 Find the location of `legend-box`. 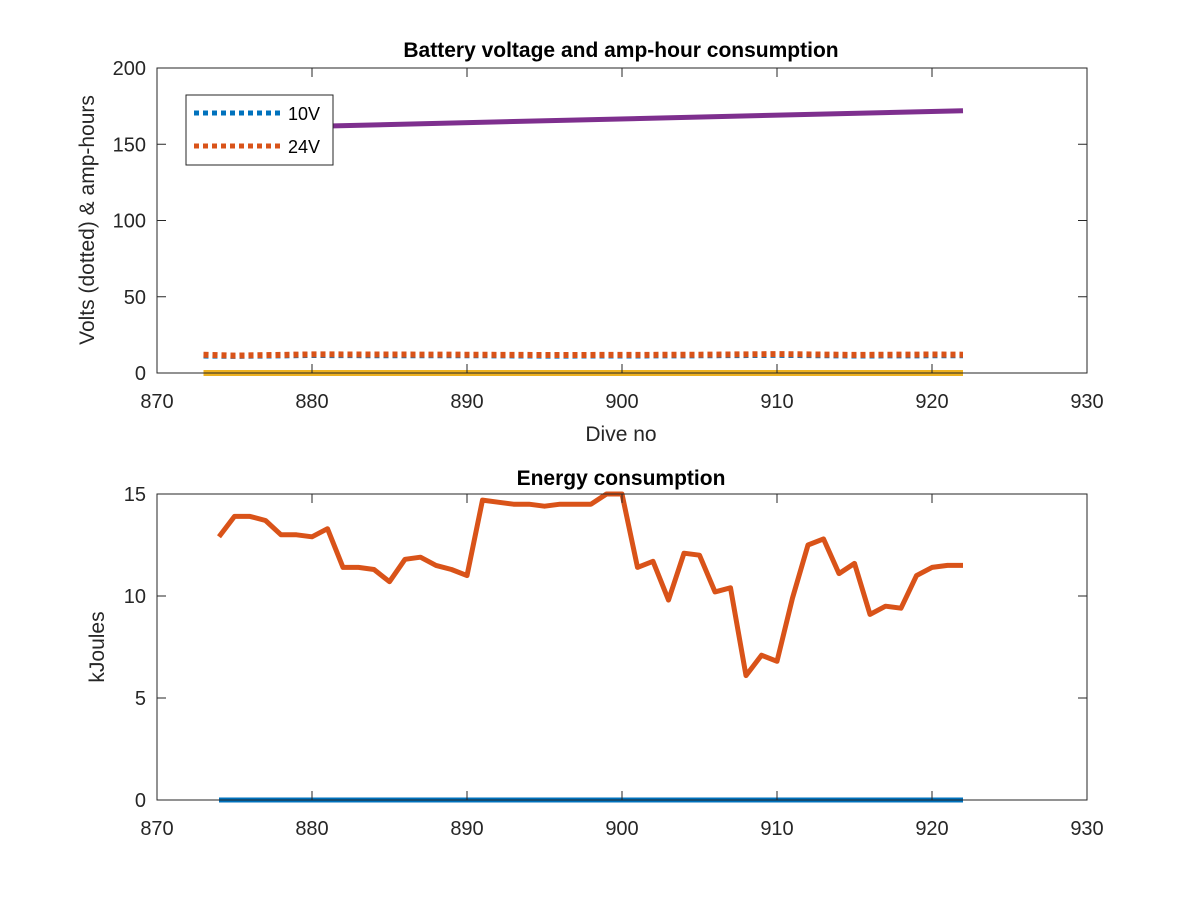

legend-box is located at coordinates (259, 130).